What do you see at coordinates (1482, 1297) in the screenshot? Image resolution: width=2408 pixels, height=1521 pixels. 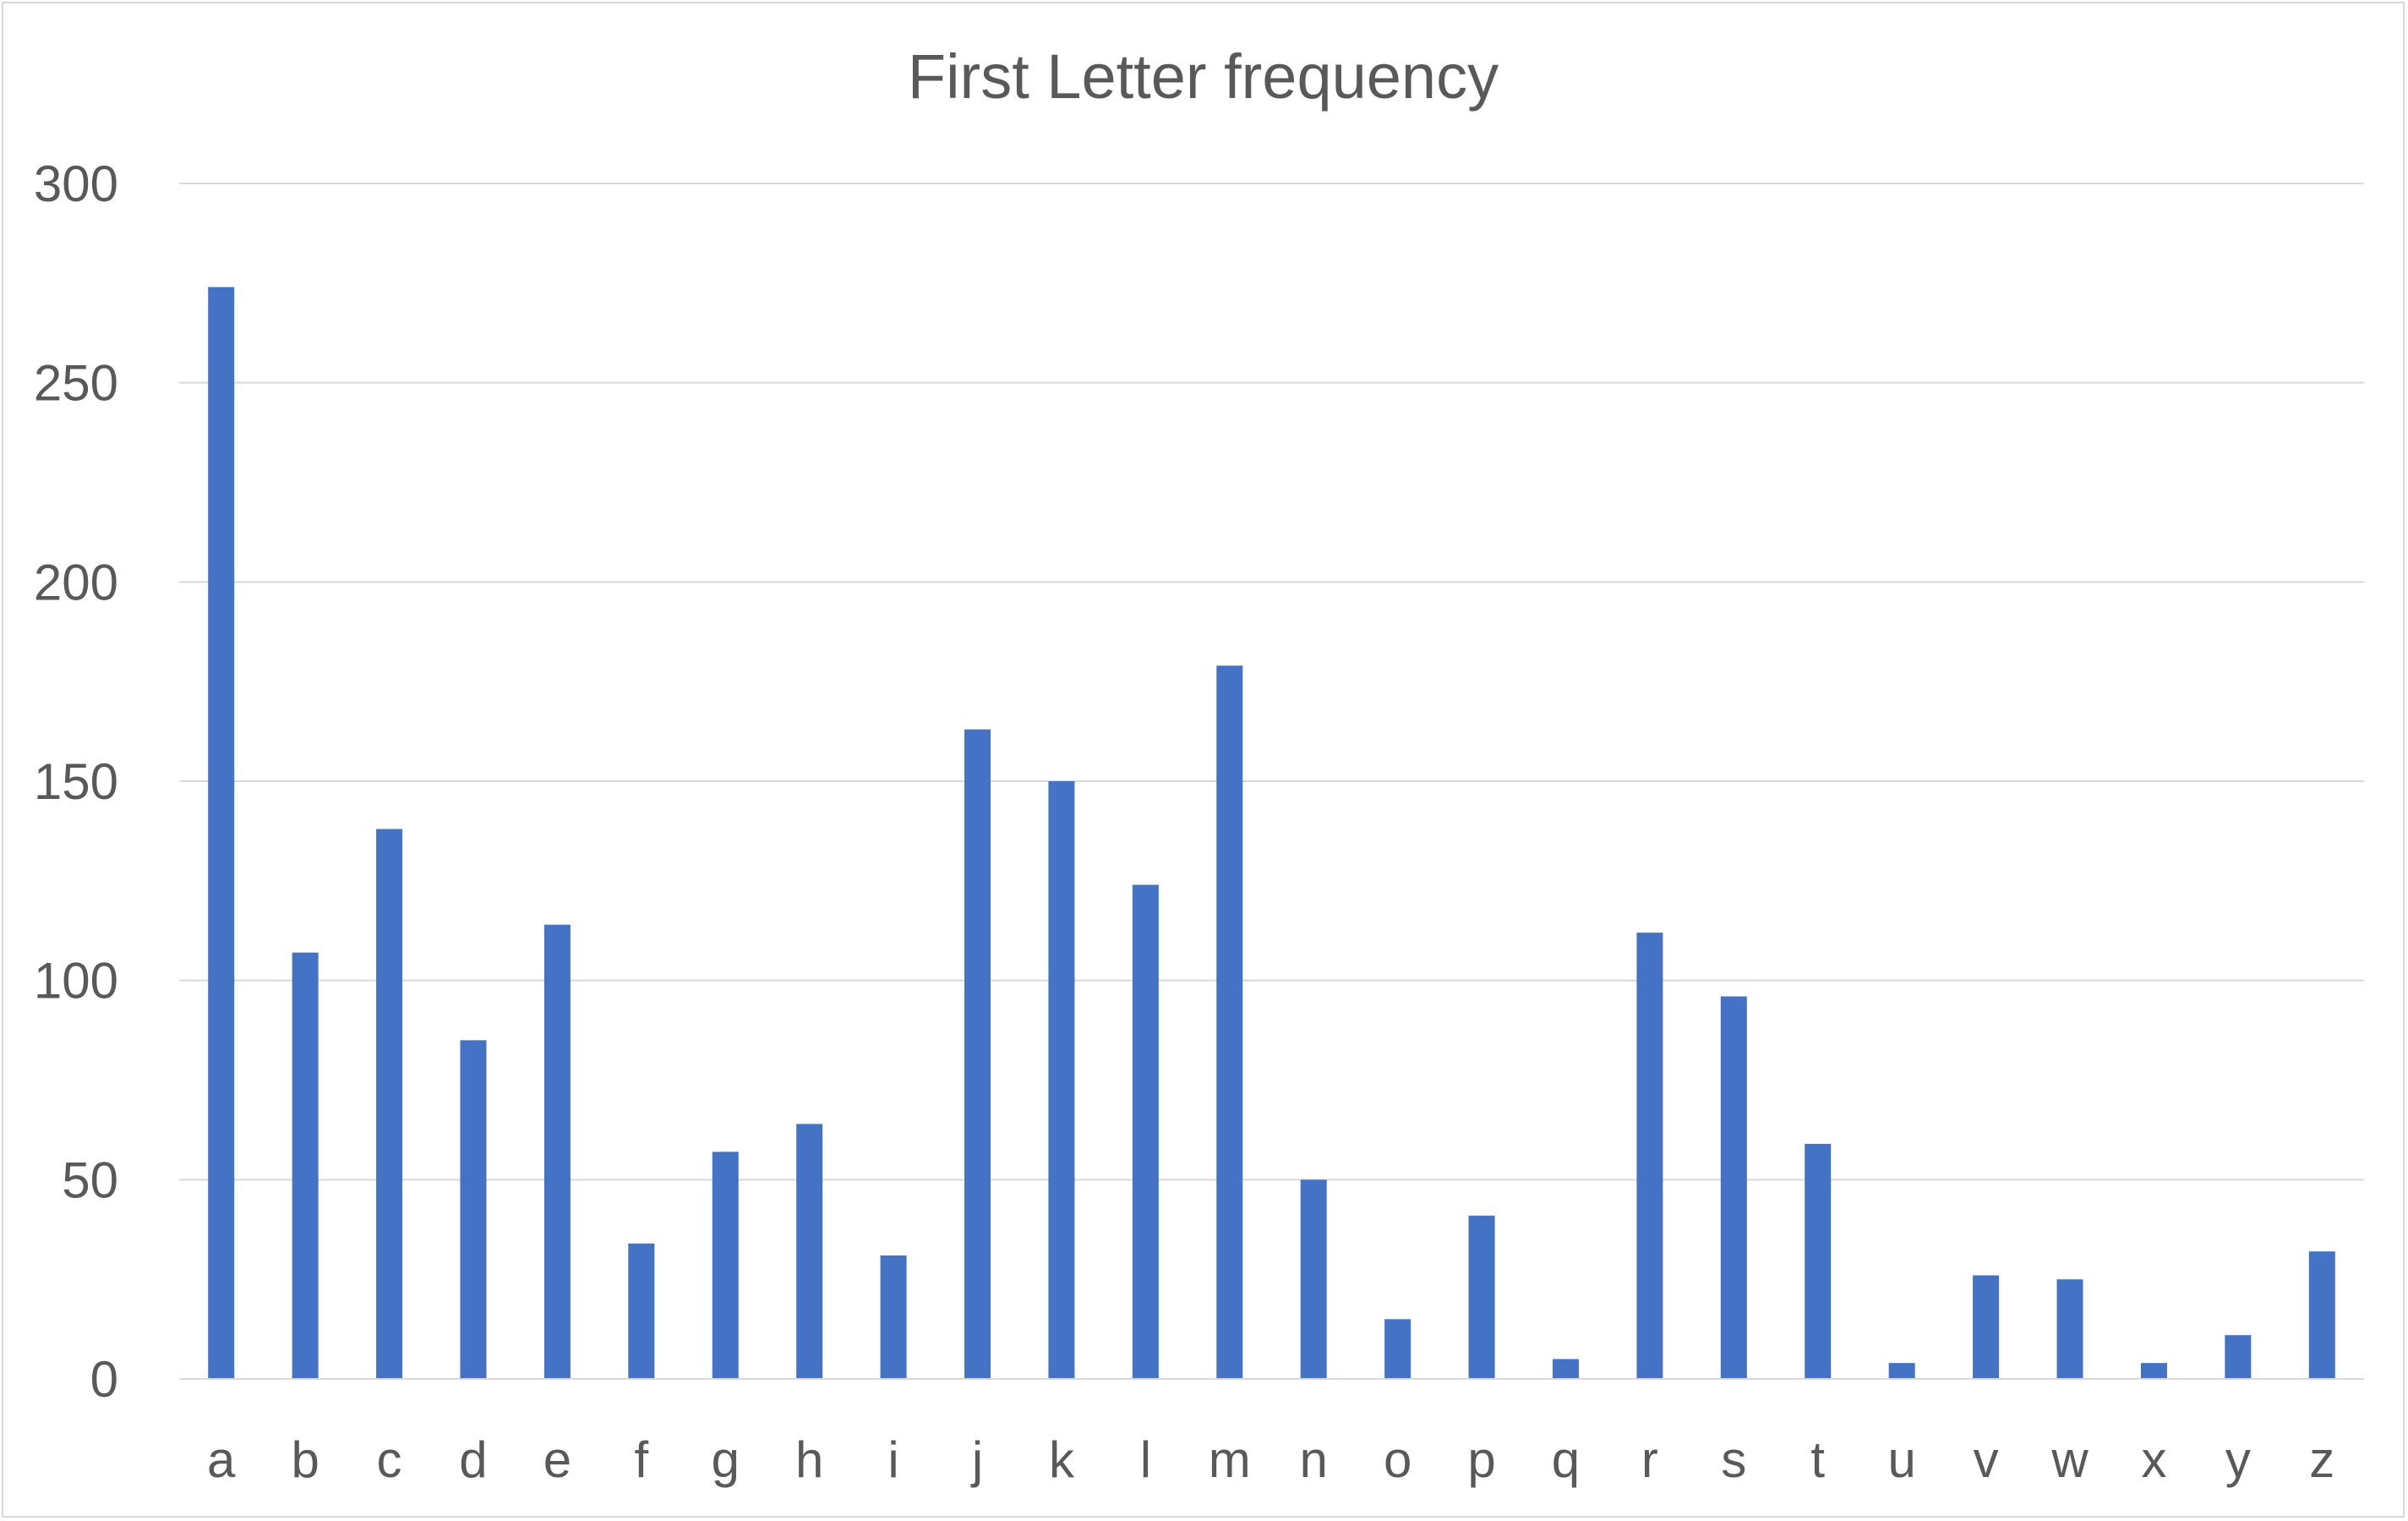 I see `bar-p` at bounding box center [1482, 1297].